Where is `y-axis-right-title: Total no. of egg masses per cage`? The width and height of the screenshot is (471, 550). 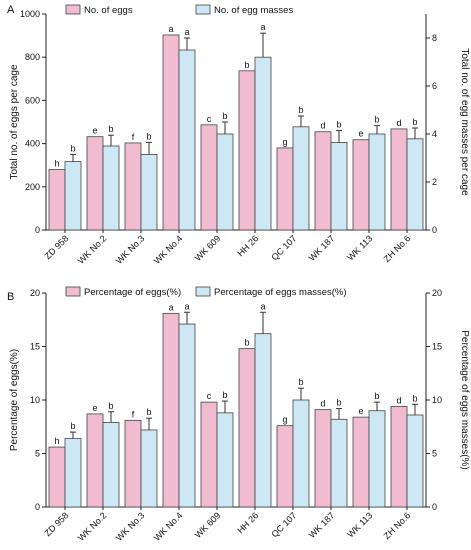 y-axis-right-title: Total no. of egg masses per cage is located at coordinates (464, 122).